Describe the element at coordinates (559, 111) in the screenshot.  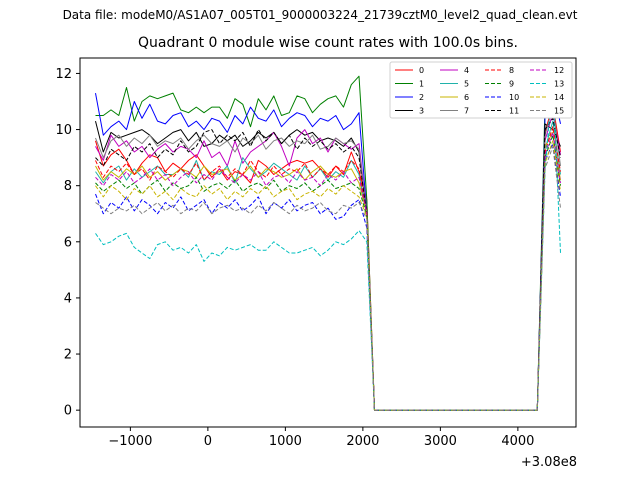
I see `legend-label-15: 15` at that location.